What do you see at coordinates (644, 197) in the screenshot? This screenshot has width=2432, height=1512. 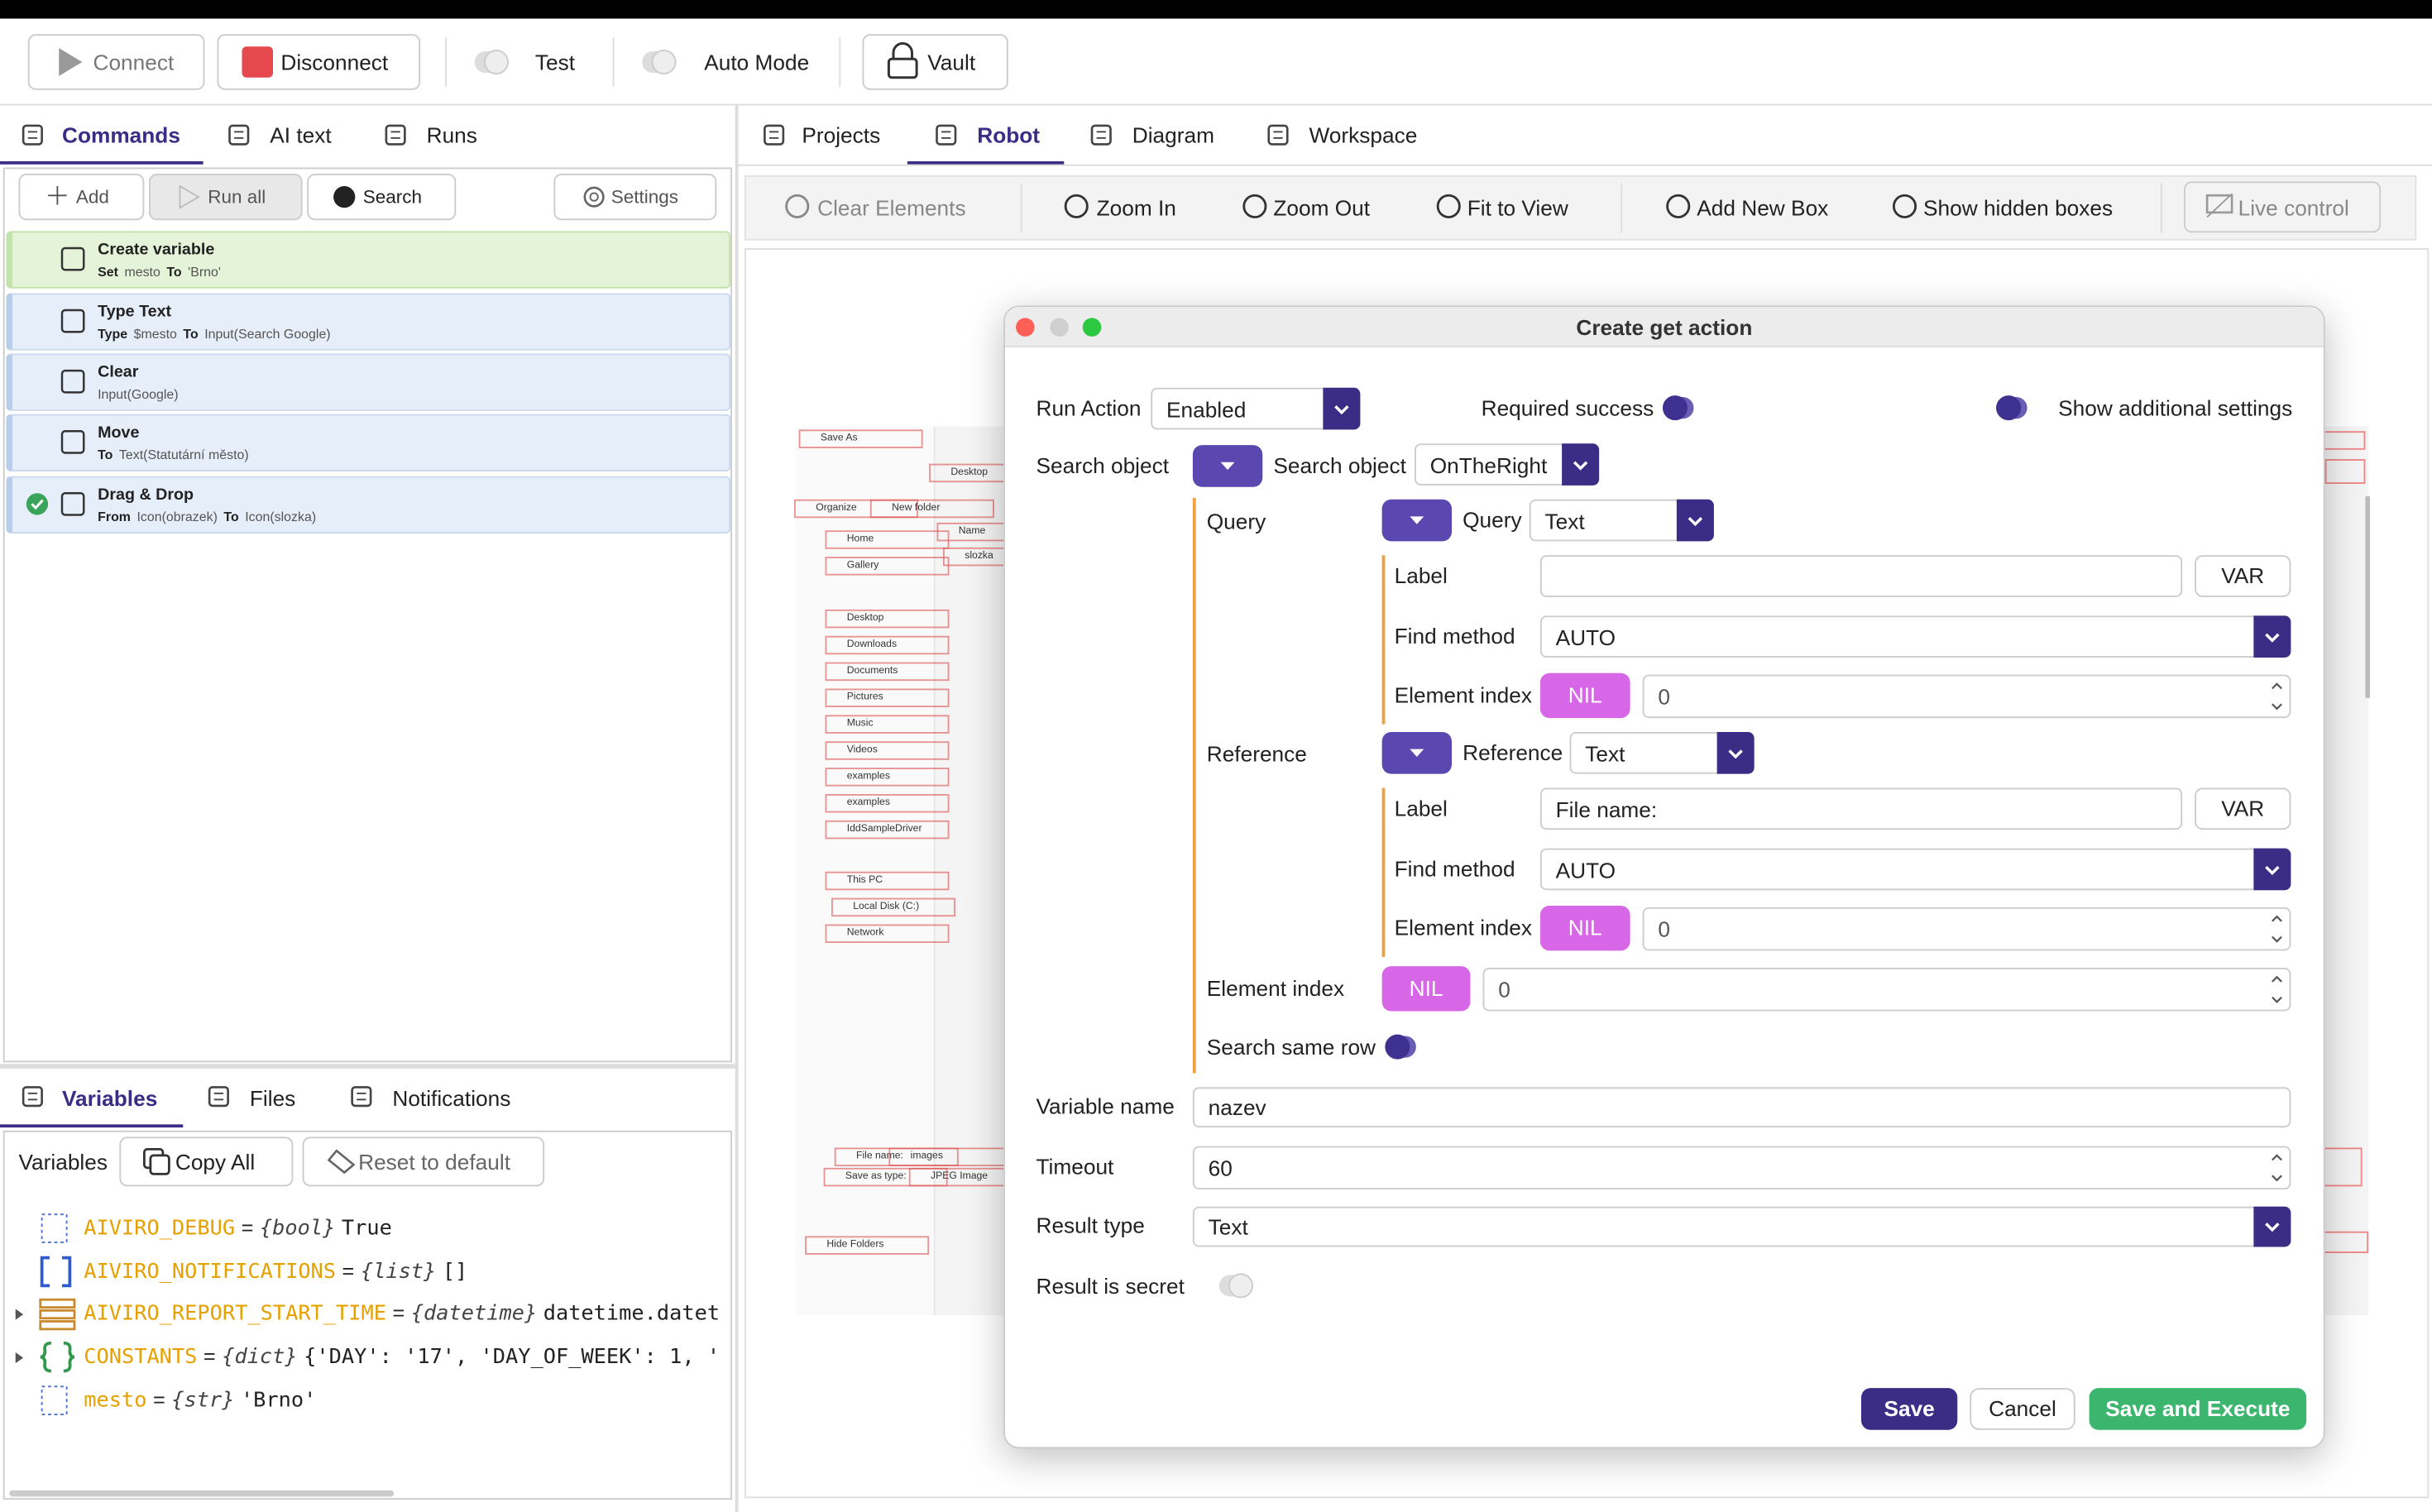 I see `button-label: Settings` at bounding box center [644, 197].